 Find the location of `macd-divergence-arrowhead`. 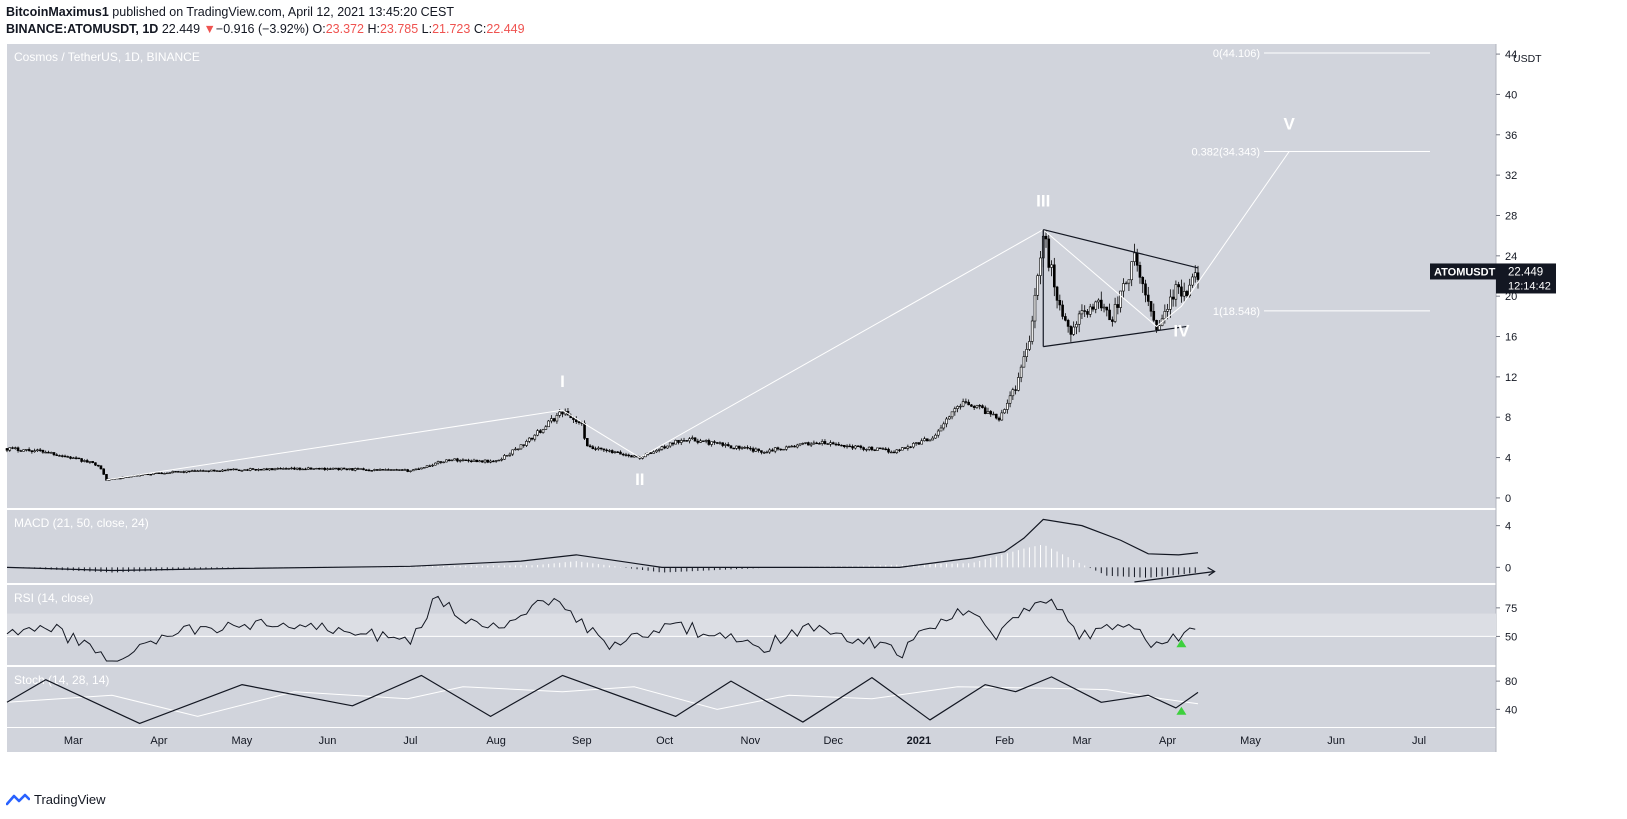

macd-divergence-arrowhead is located at coordinates (1211, 572).